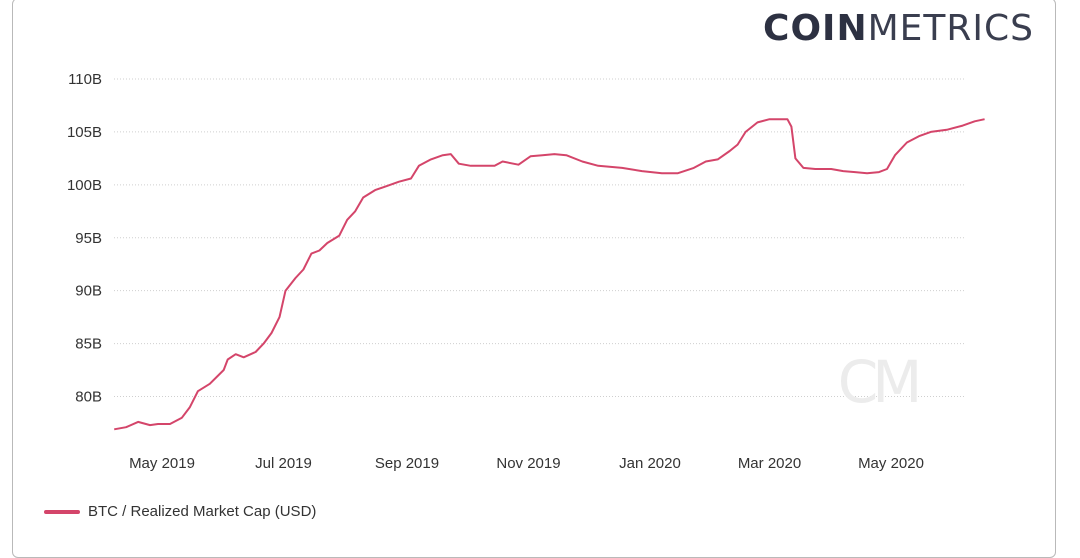 The image size is (1080, 558). I want to click on logo-light-text: METRICS, so click(950, 28).